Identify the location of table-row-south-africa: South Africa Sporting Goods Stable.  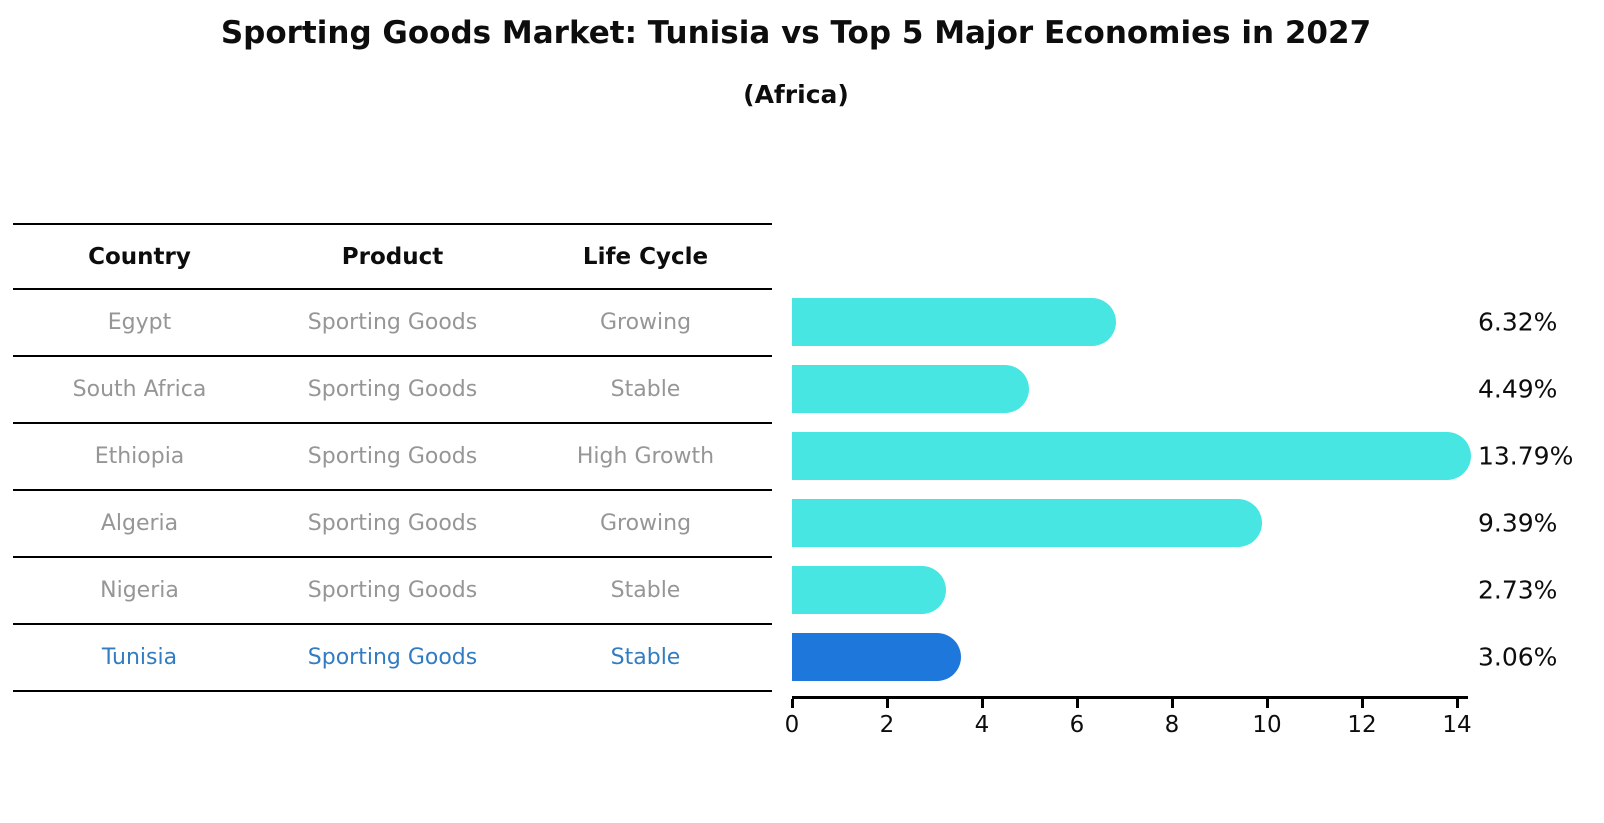
(392, 390).